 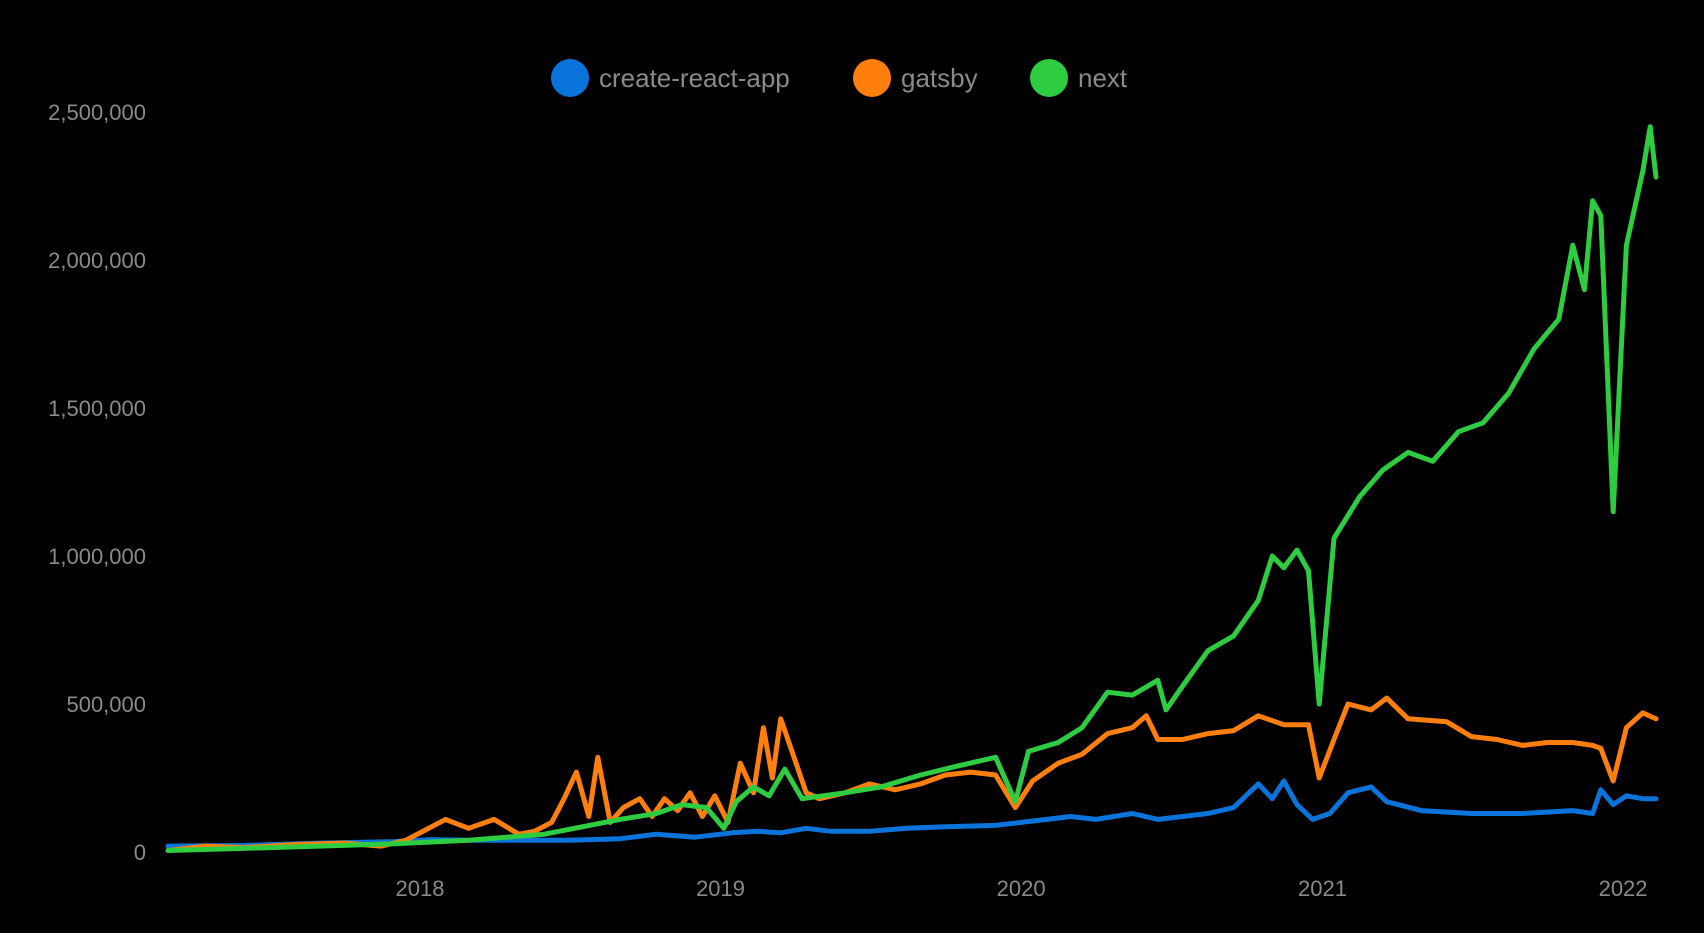 What do you see at coordinates (912, 813) in the screenshot?
I see `series-line-create-react-app` at bounding box center [912, 813].